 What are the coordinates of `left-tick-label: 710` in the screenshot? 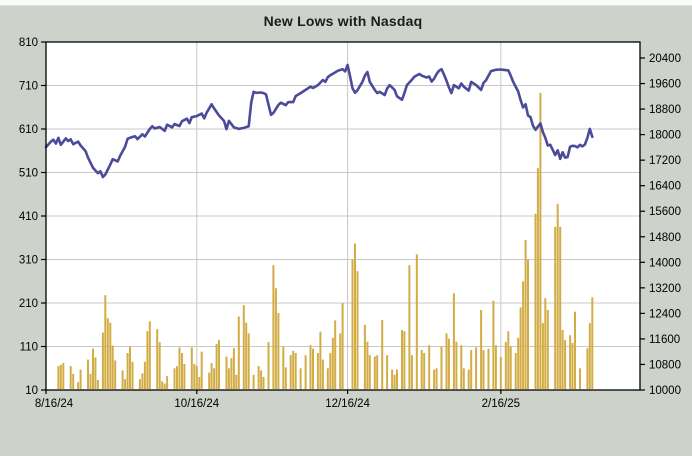 It's located at (28, 87).